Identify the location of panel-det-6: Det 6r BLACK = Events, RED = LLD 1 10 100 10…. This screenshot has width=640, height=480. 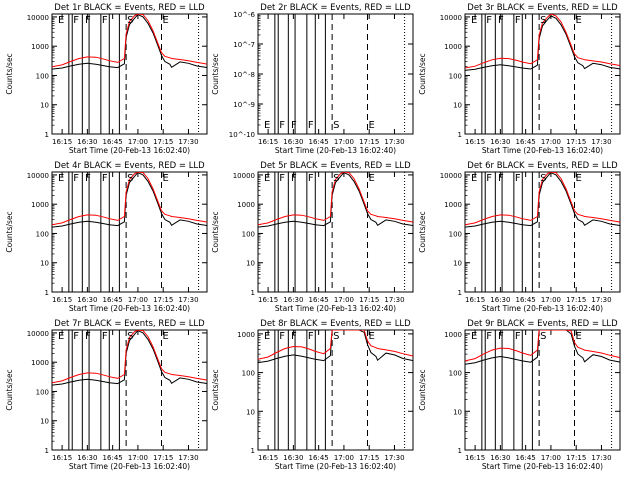
(519, 237).